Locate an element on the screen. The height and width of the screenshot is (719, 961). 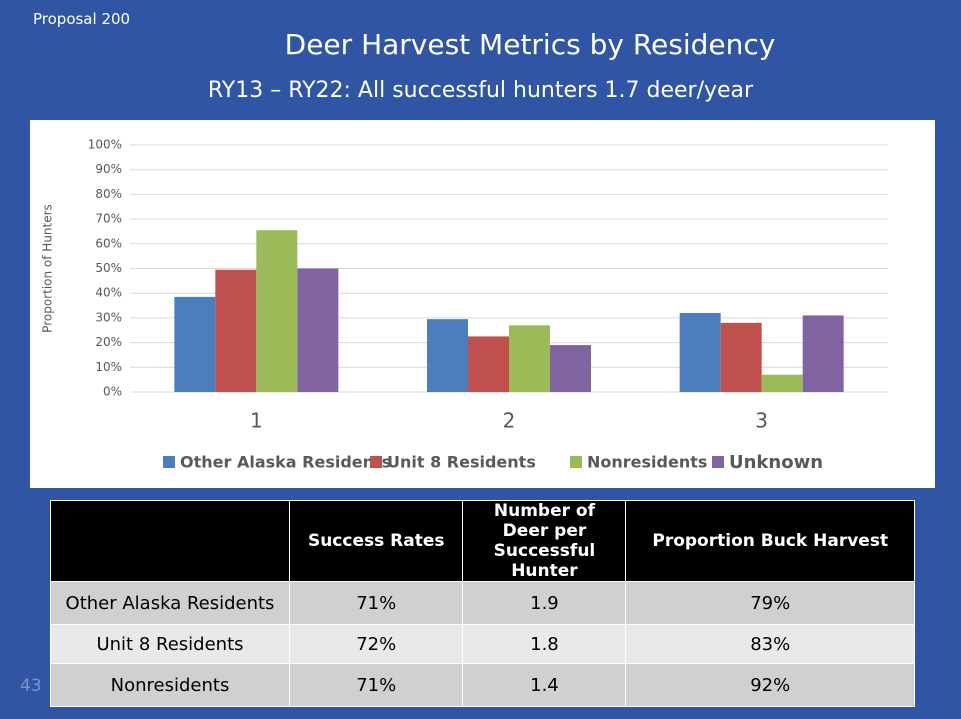
legend-label: Nonresidents is located at coordinates (647, 462).